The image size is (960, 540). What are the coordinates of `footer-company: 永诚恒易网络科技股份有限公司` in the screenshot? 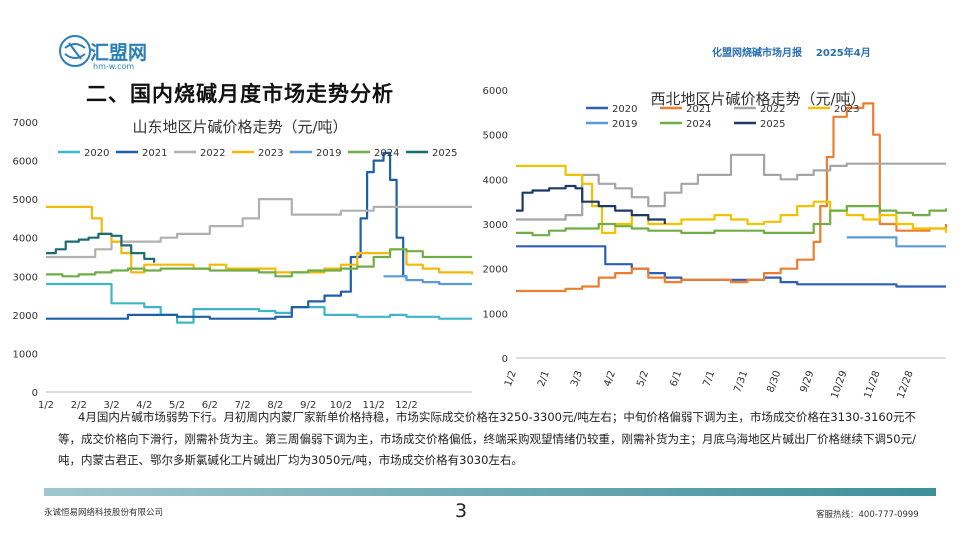 It's located at (104, 513).